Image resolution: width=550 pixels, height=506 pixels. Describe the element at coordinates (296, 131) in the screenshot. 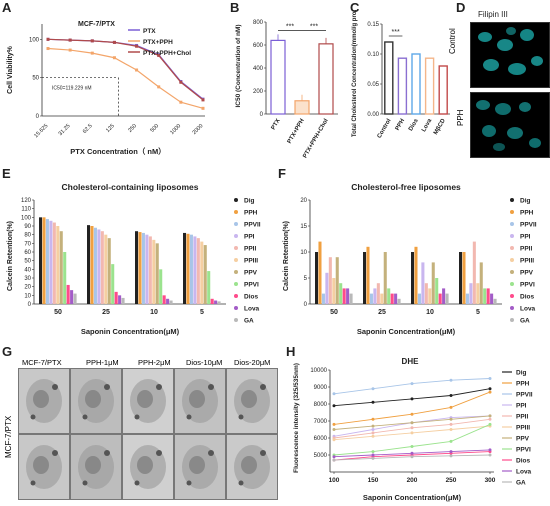

I see `b-xtick-label-1: PTX+PPH` at that location.